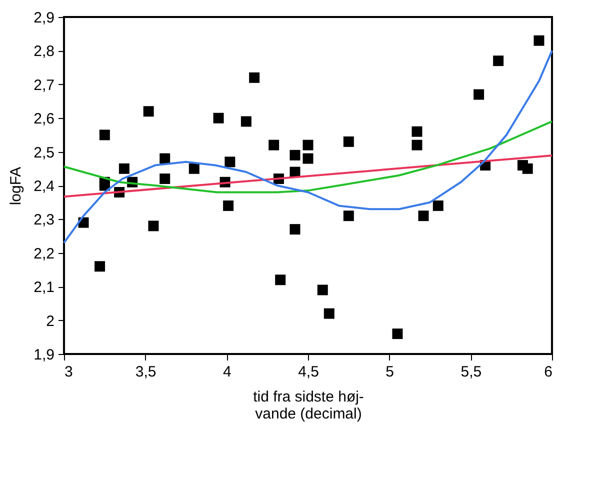 The height and width of the screenshot is (503, 602). I want to click on y-tick-label: 2,5, so click(44, 153).